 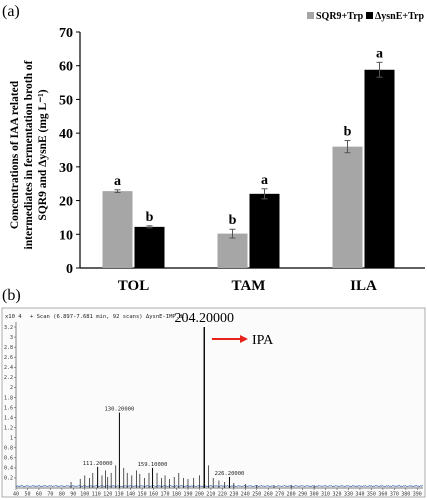 What do you see at coordinates (176, 495) in the screenshot?
I see `x-tick-label-b: 180` at bounding box center [176, 495].